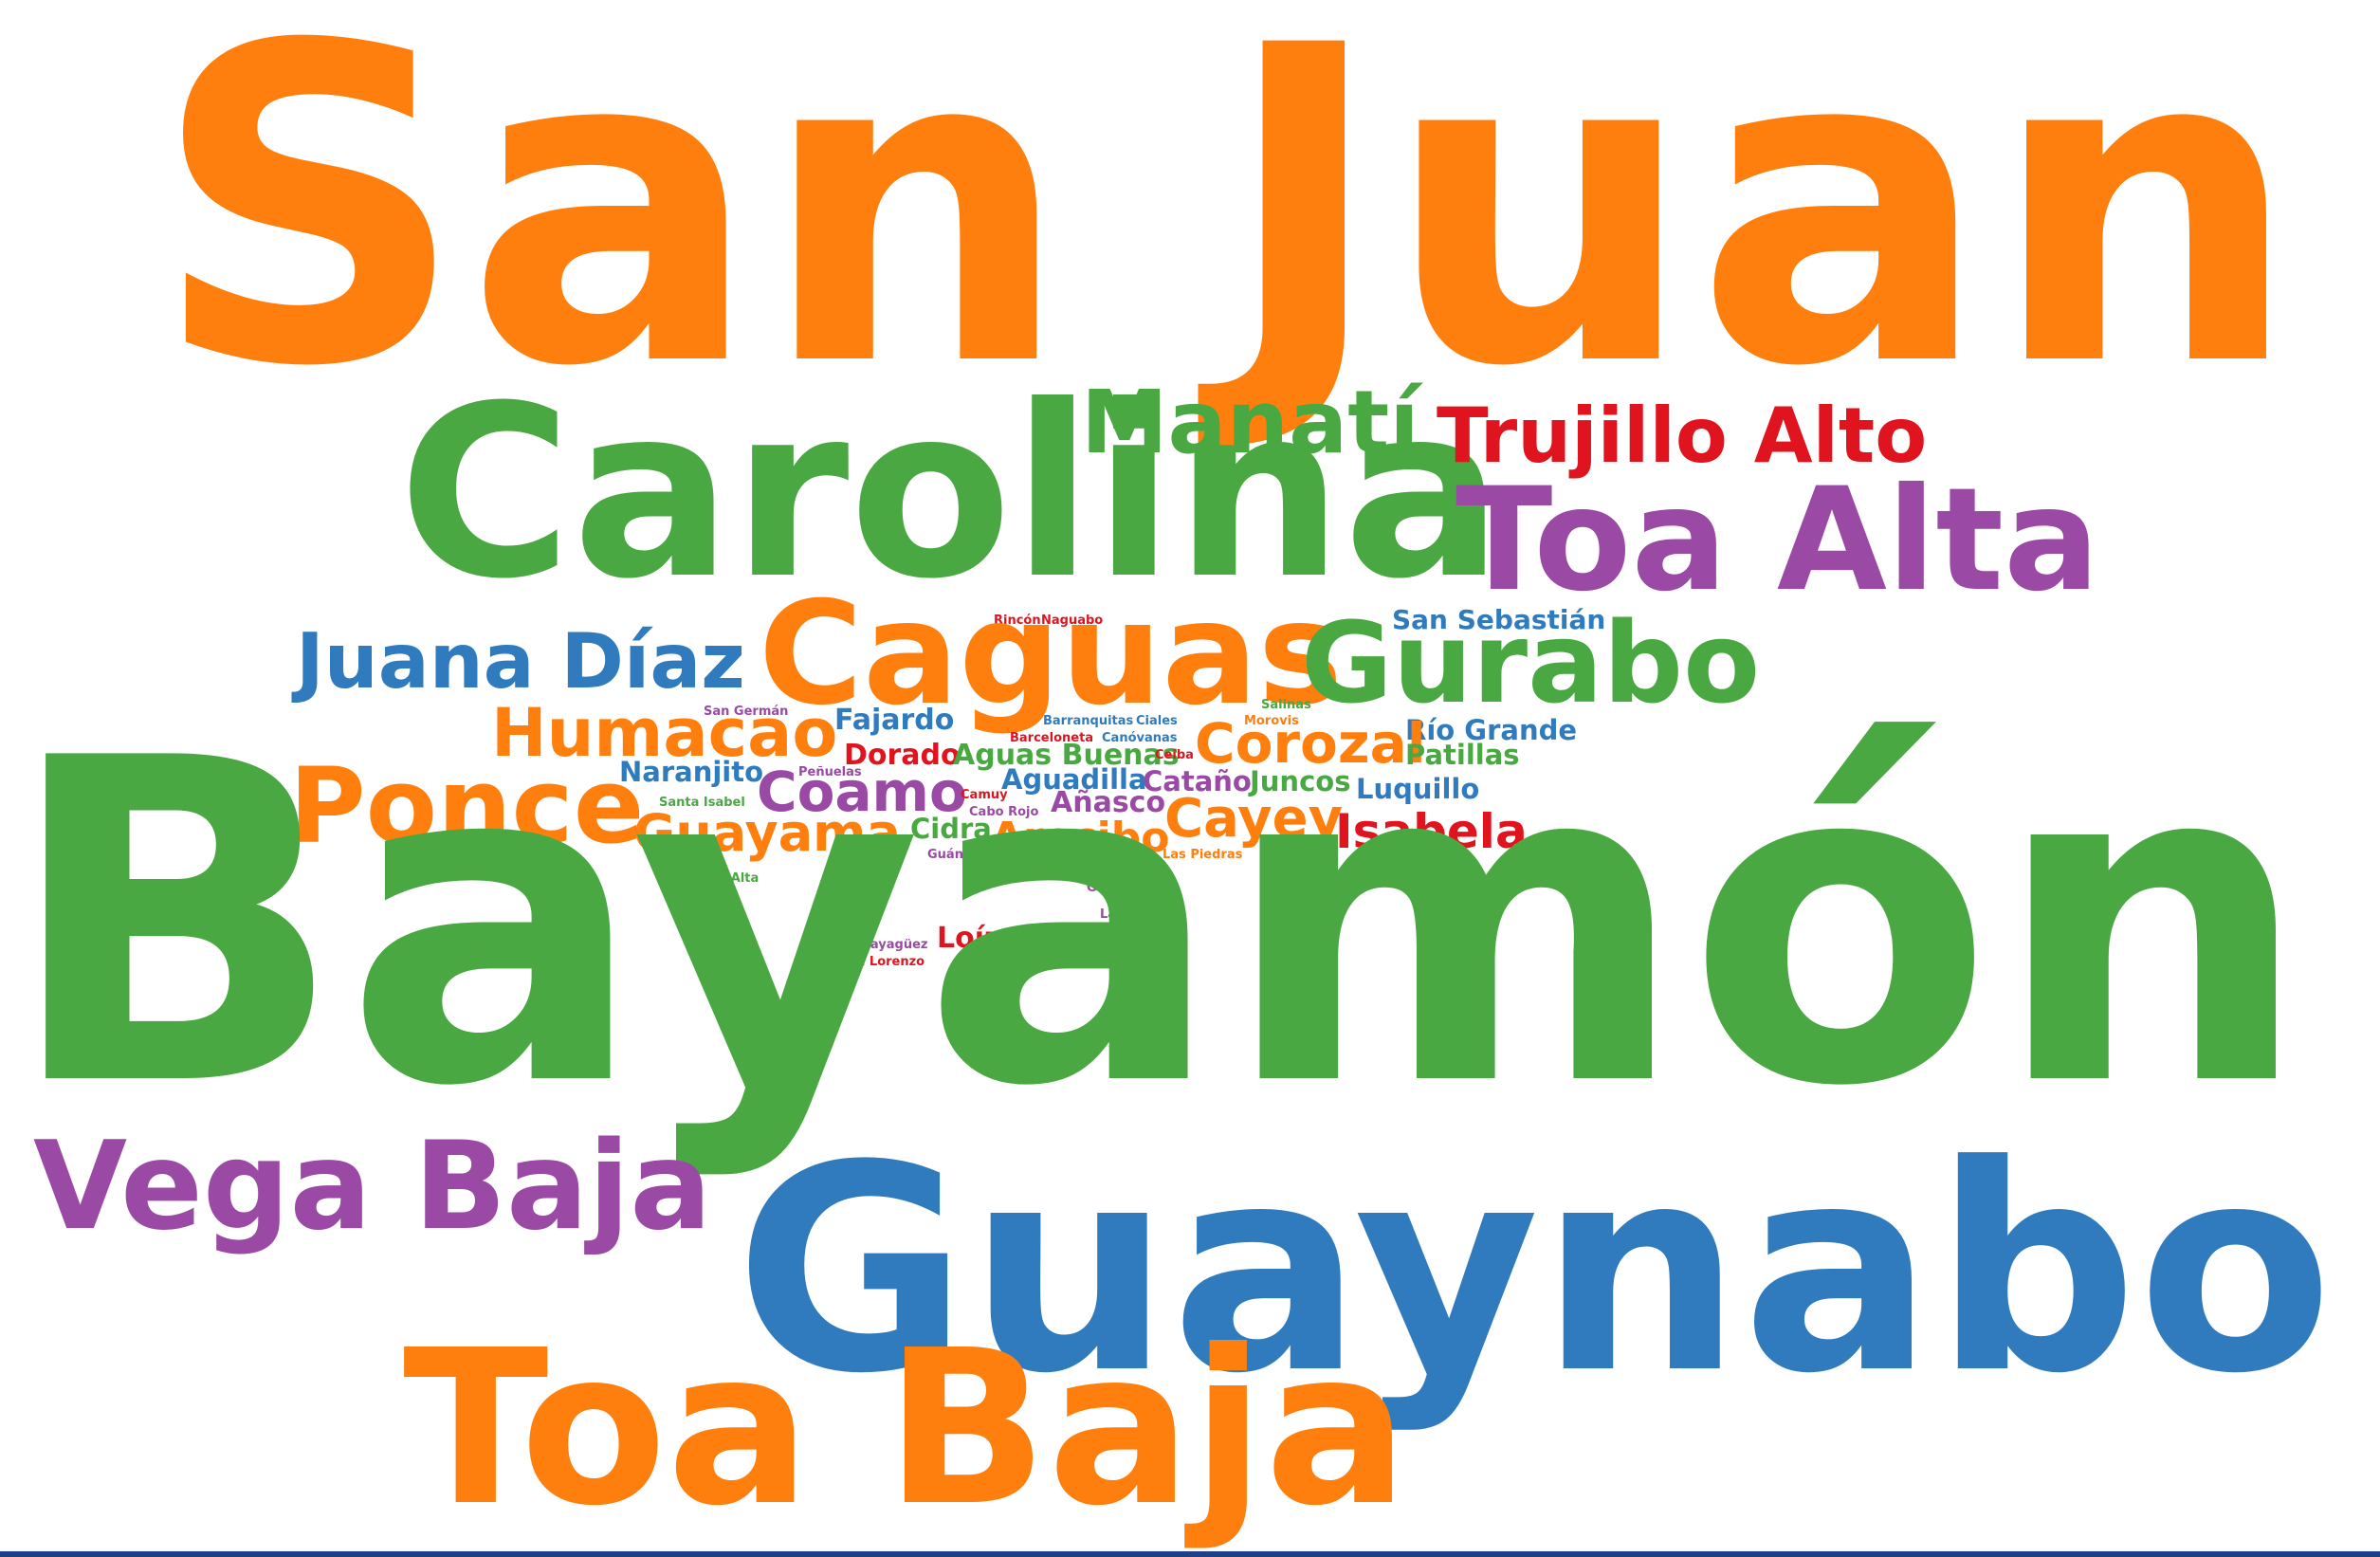  Describe the element at coordinates (767, 833) in the screenshot. I see `word-guayama: Guayama` at that location.